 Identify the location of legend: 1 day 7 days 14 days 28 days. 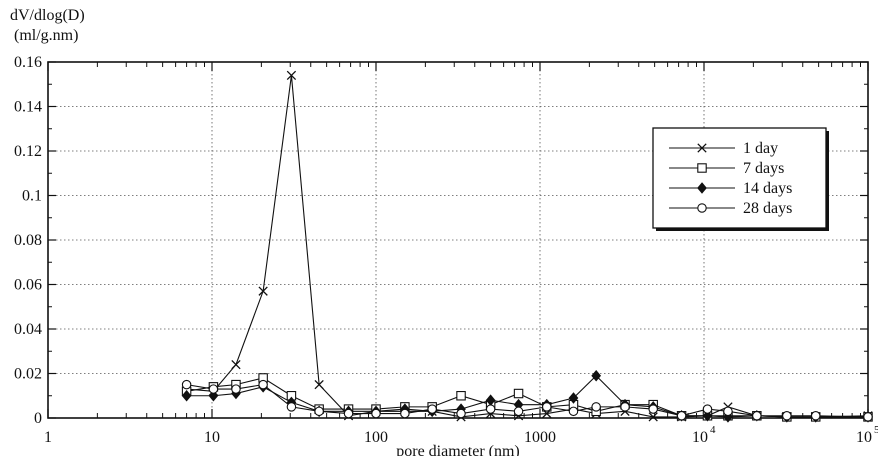
(740, 179).